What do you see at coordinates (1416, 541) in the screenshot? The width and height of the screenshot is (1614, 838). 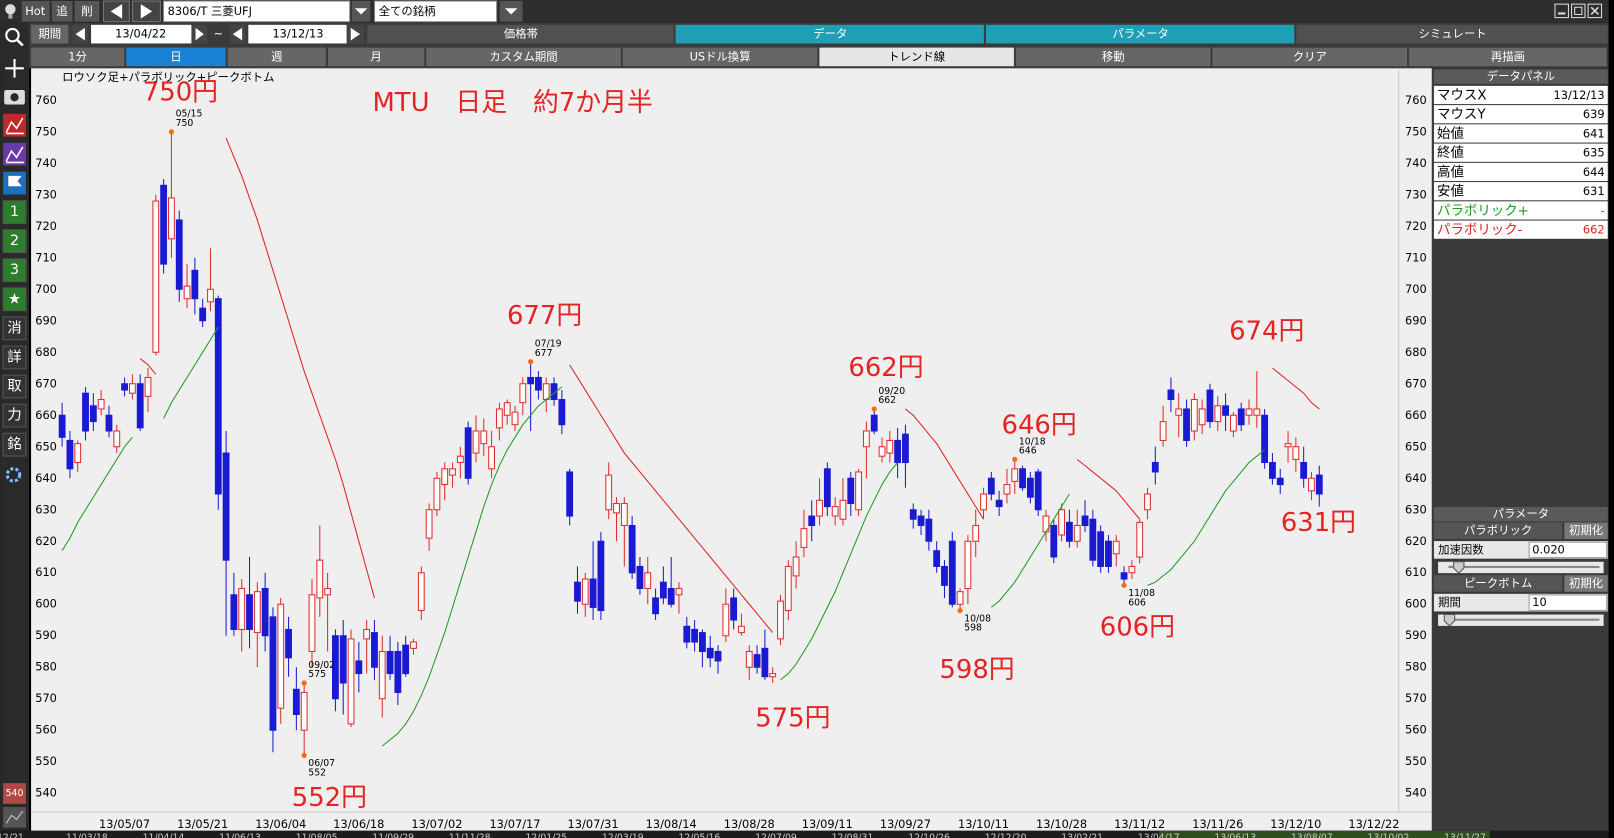 I see `y-tick-label-right: 620` at bounding box center [1416, 541].